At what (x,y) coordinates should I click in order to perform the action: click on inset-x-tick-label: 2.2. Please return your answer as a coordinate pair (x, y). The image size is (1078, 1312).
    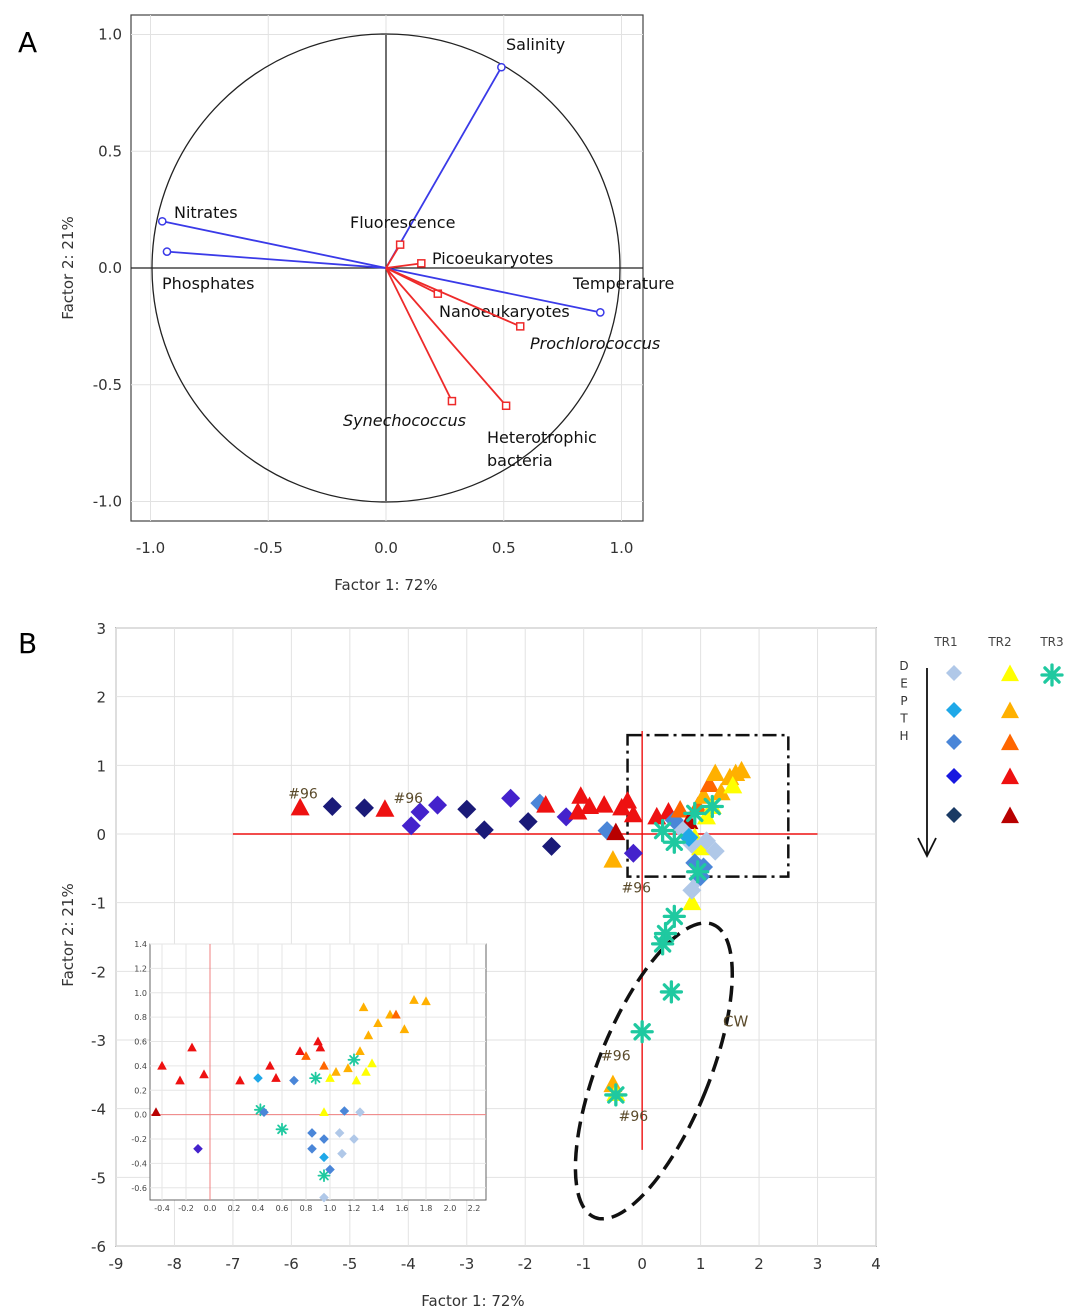
    Looking at the image, I should click on (474, 1208).